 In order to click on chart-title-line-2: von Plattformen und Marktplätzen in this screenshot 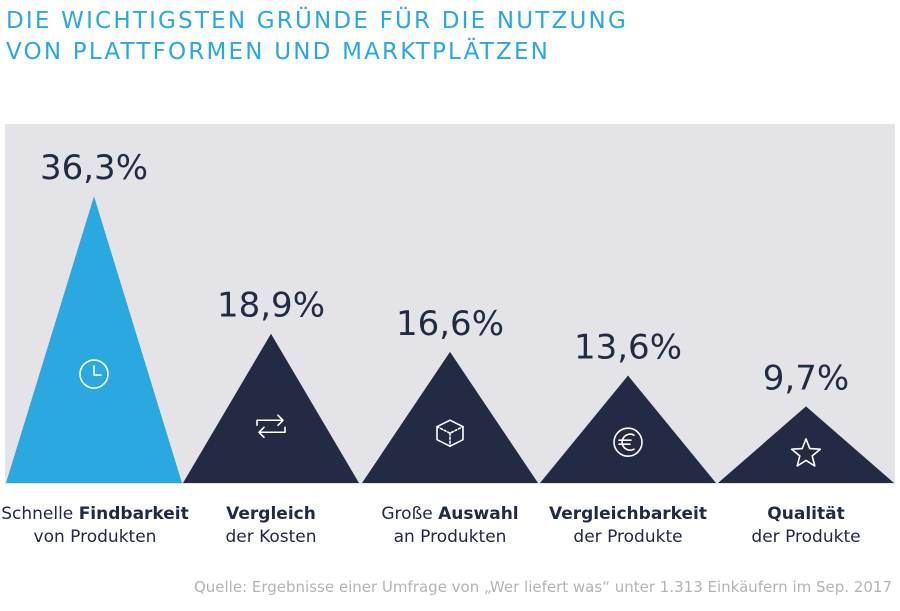, I will do `click(278, 52)`.